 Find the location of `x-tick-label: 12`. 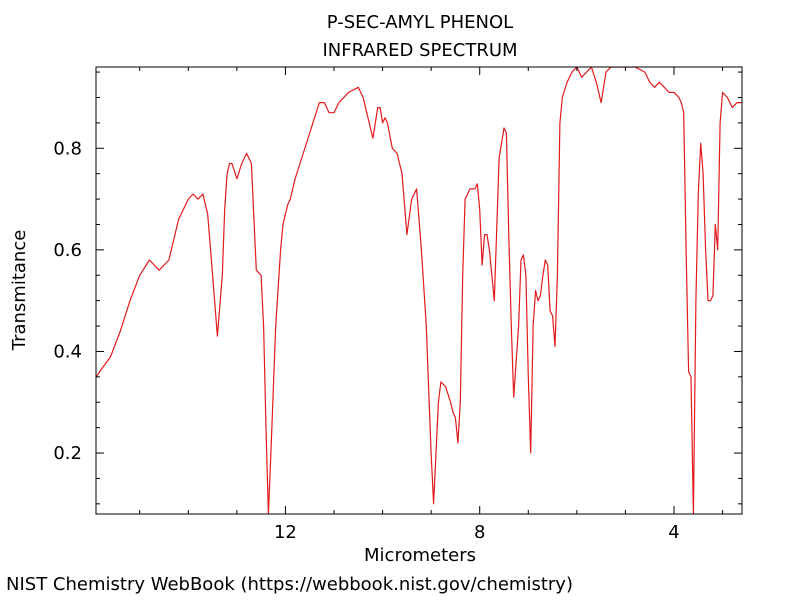

x-tick-label: 12 is located at coordinates (285, 532).